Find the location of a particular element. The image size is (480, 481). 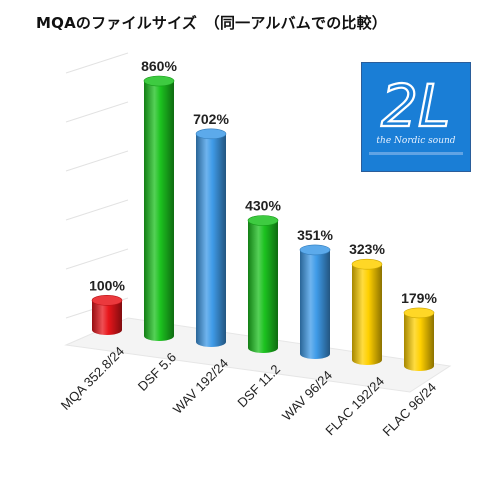

album-logo: 2L the Nordic sound is located at coordinates (416, 117).